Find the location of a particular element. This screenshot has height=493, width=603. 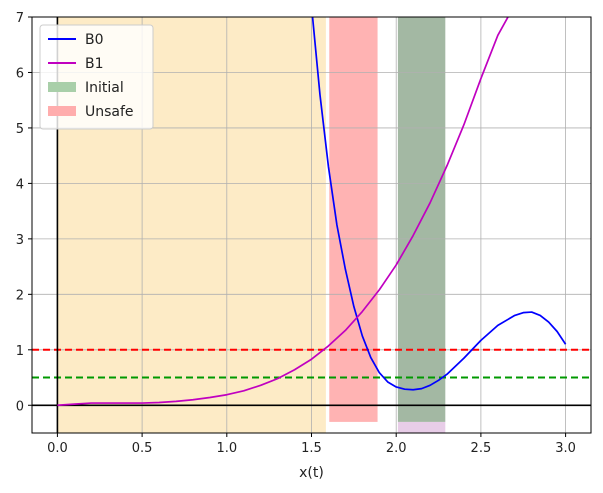

x-tick-label: 2.5 is located at coordinates (481, 448).